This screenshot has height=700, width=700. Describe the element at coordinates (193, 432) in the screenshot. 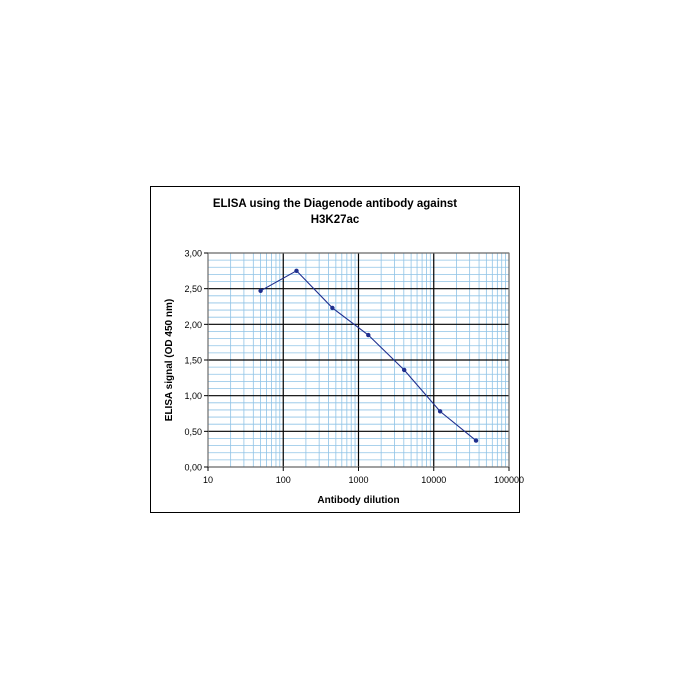

I see `y-tick-label: 0,50` at that location.